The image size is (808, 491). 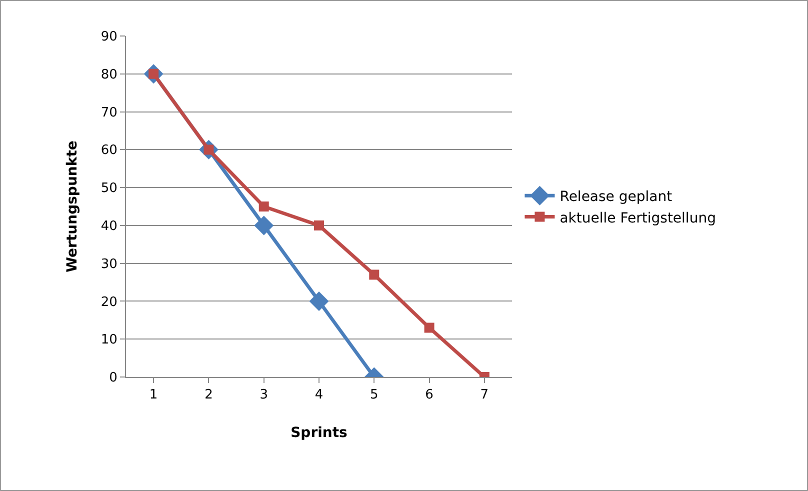 I want to click on x-tick-label: 5, so click(x=374, y=395).